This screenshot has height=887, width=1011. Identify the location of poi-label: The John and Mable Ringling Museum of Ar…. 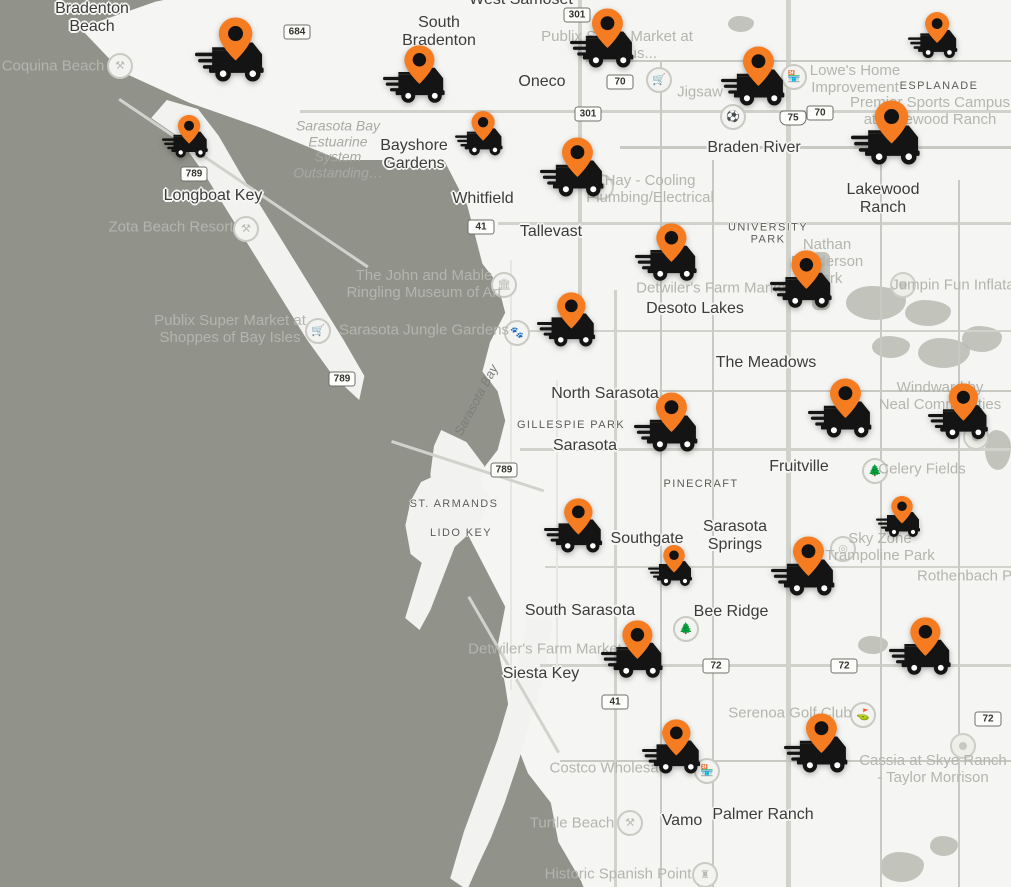
(424, 284).